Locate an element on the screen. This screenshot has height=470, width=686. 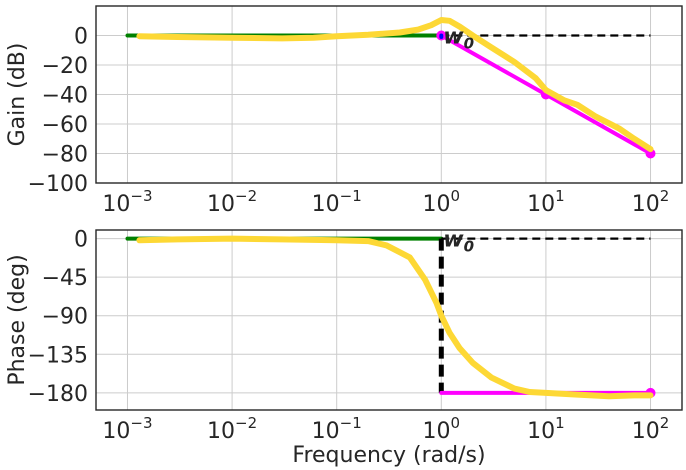
y-tick-label: −60 is located at coordinates (65, 125).